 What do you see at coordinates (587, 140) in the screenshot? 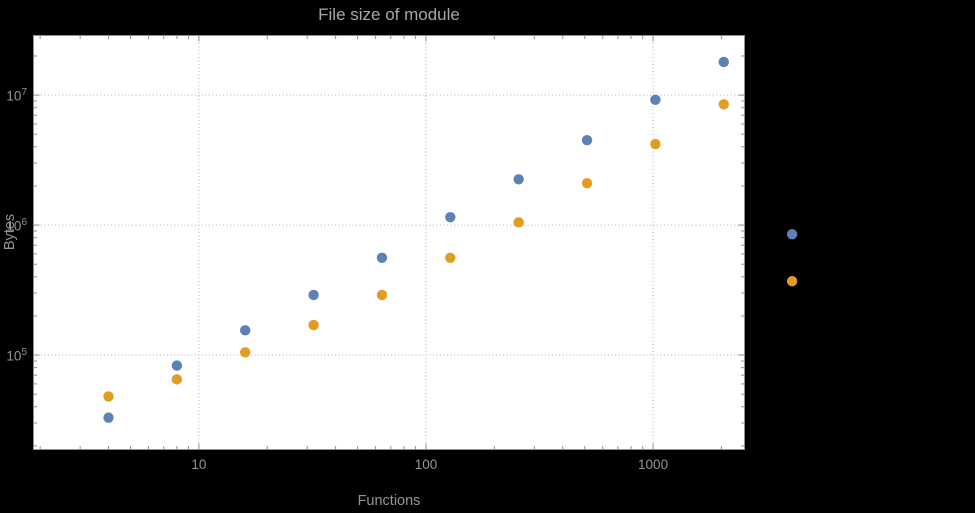
I see `data-point-series-blue-x512` at bounding box center [587, 140].